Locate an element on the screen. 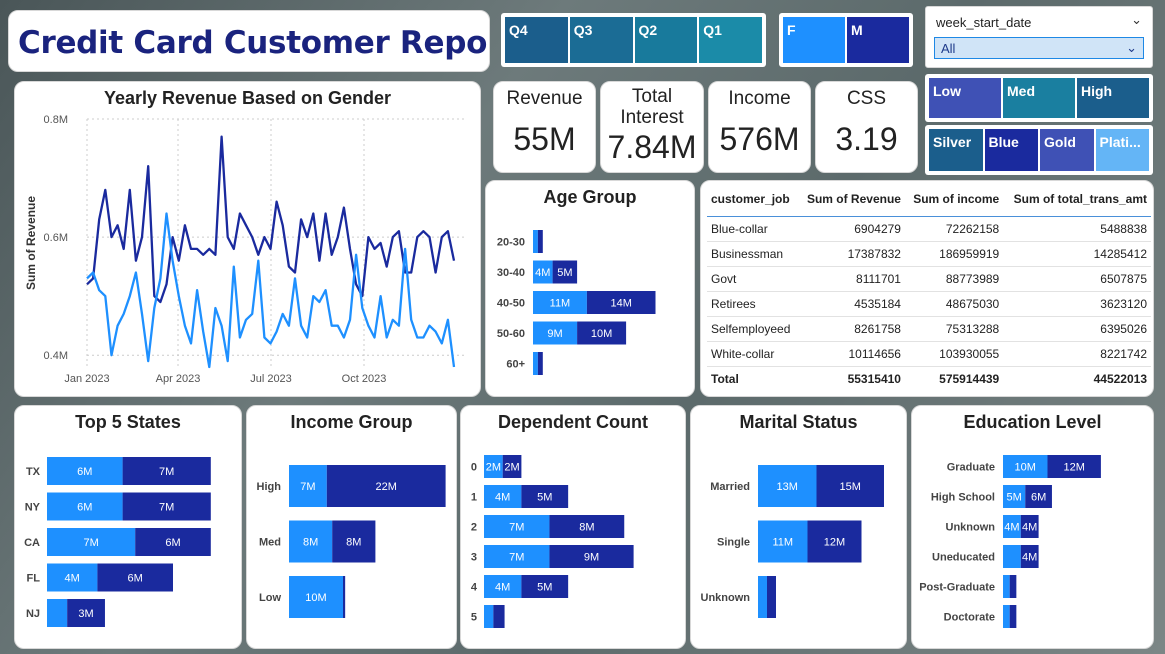 The height and width of the screenshot is (654, 1165). quarter-tile-q2: Q2 is located at coordinates (666, 40).